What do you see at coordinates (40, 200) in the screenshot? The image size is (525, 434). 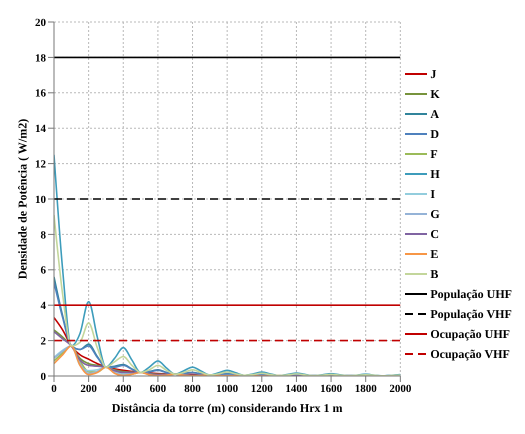 I see `y-tick-label: 10` at bounding box center [40, 200].